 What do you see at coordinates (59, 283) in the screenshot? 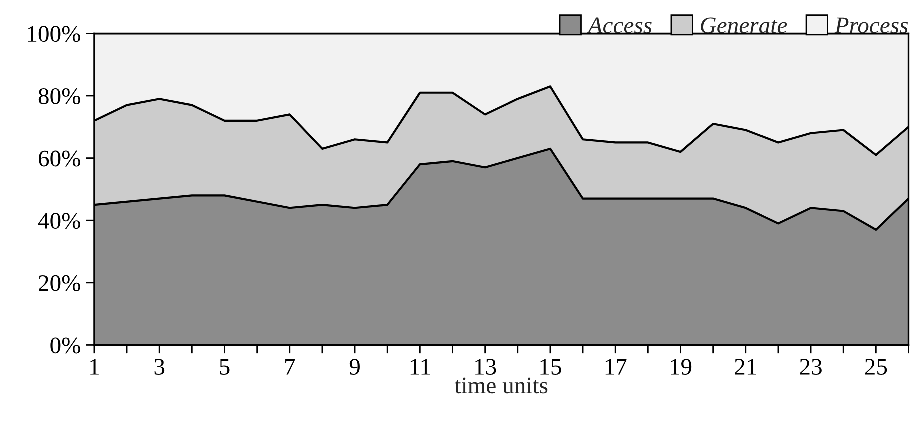
I see `y-tick-label: 20%` at bounding box center [59, 283].